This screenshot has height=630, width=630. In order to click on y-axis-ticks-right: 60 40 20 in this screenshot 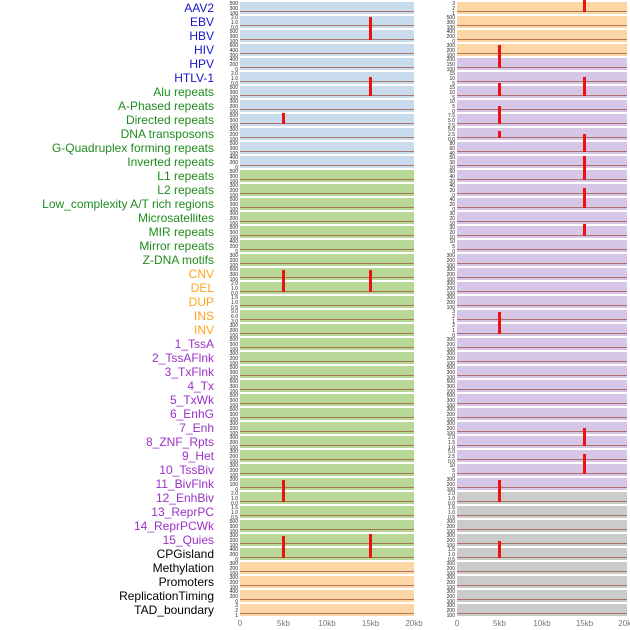, I will do `click(435, 177)`.